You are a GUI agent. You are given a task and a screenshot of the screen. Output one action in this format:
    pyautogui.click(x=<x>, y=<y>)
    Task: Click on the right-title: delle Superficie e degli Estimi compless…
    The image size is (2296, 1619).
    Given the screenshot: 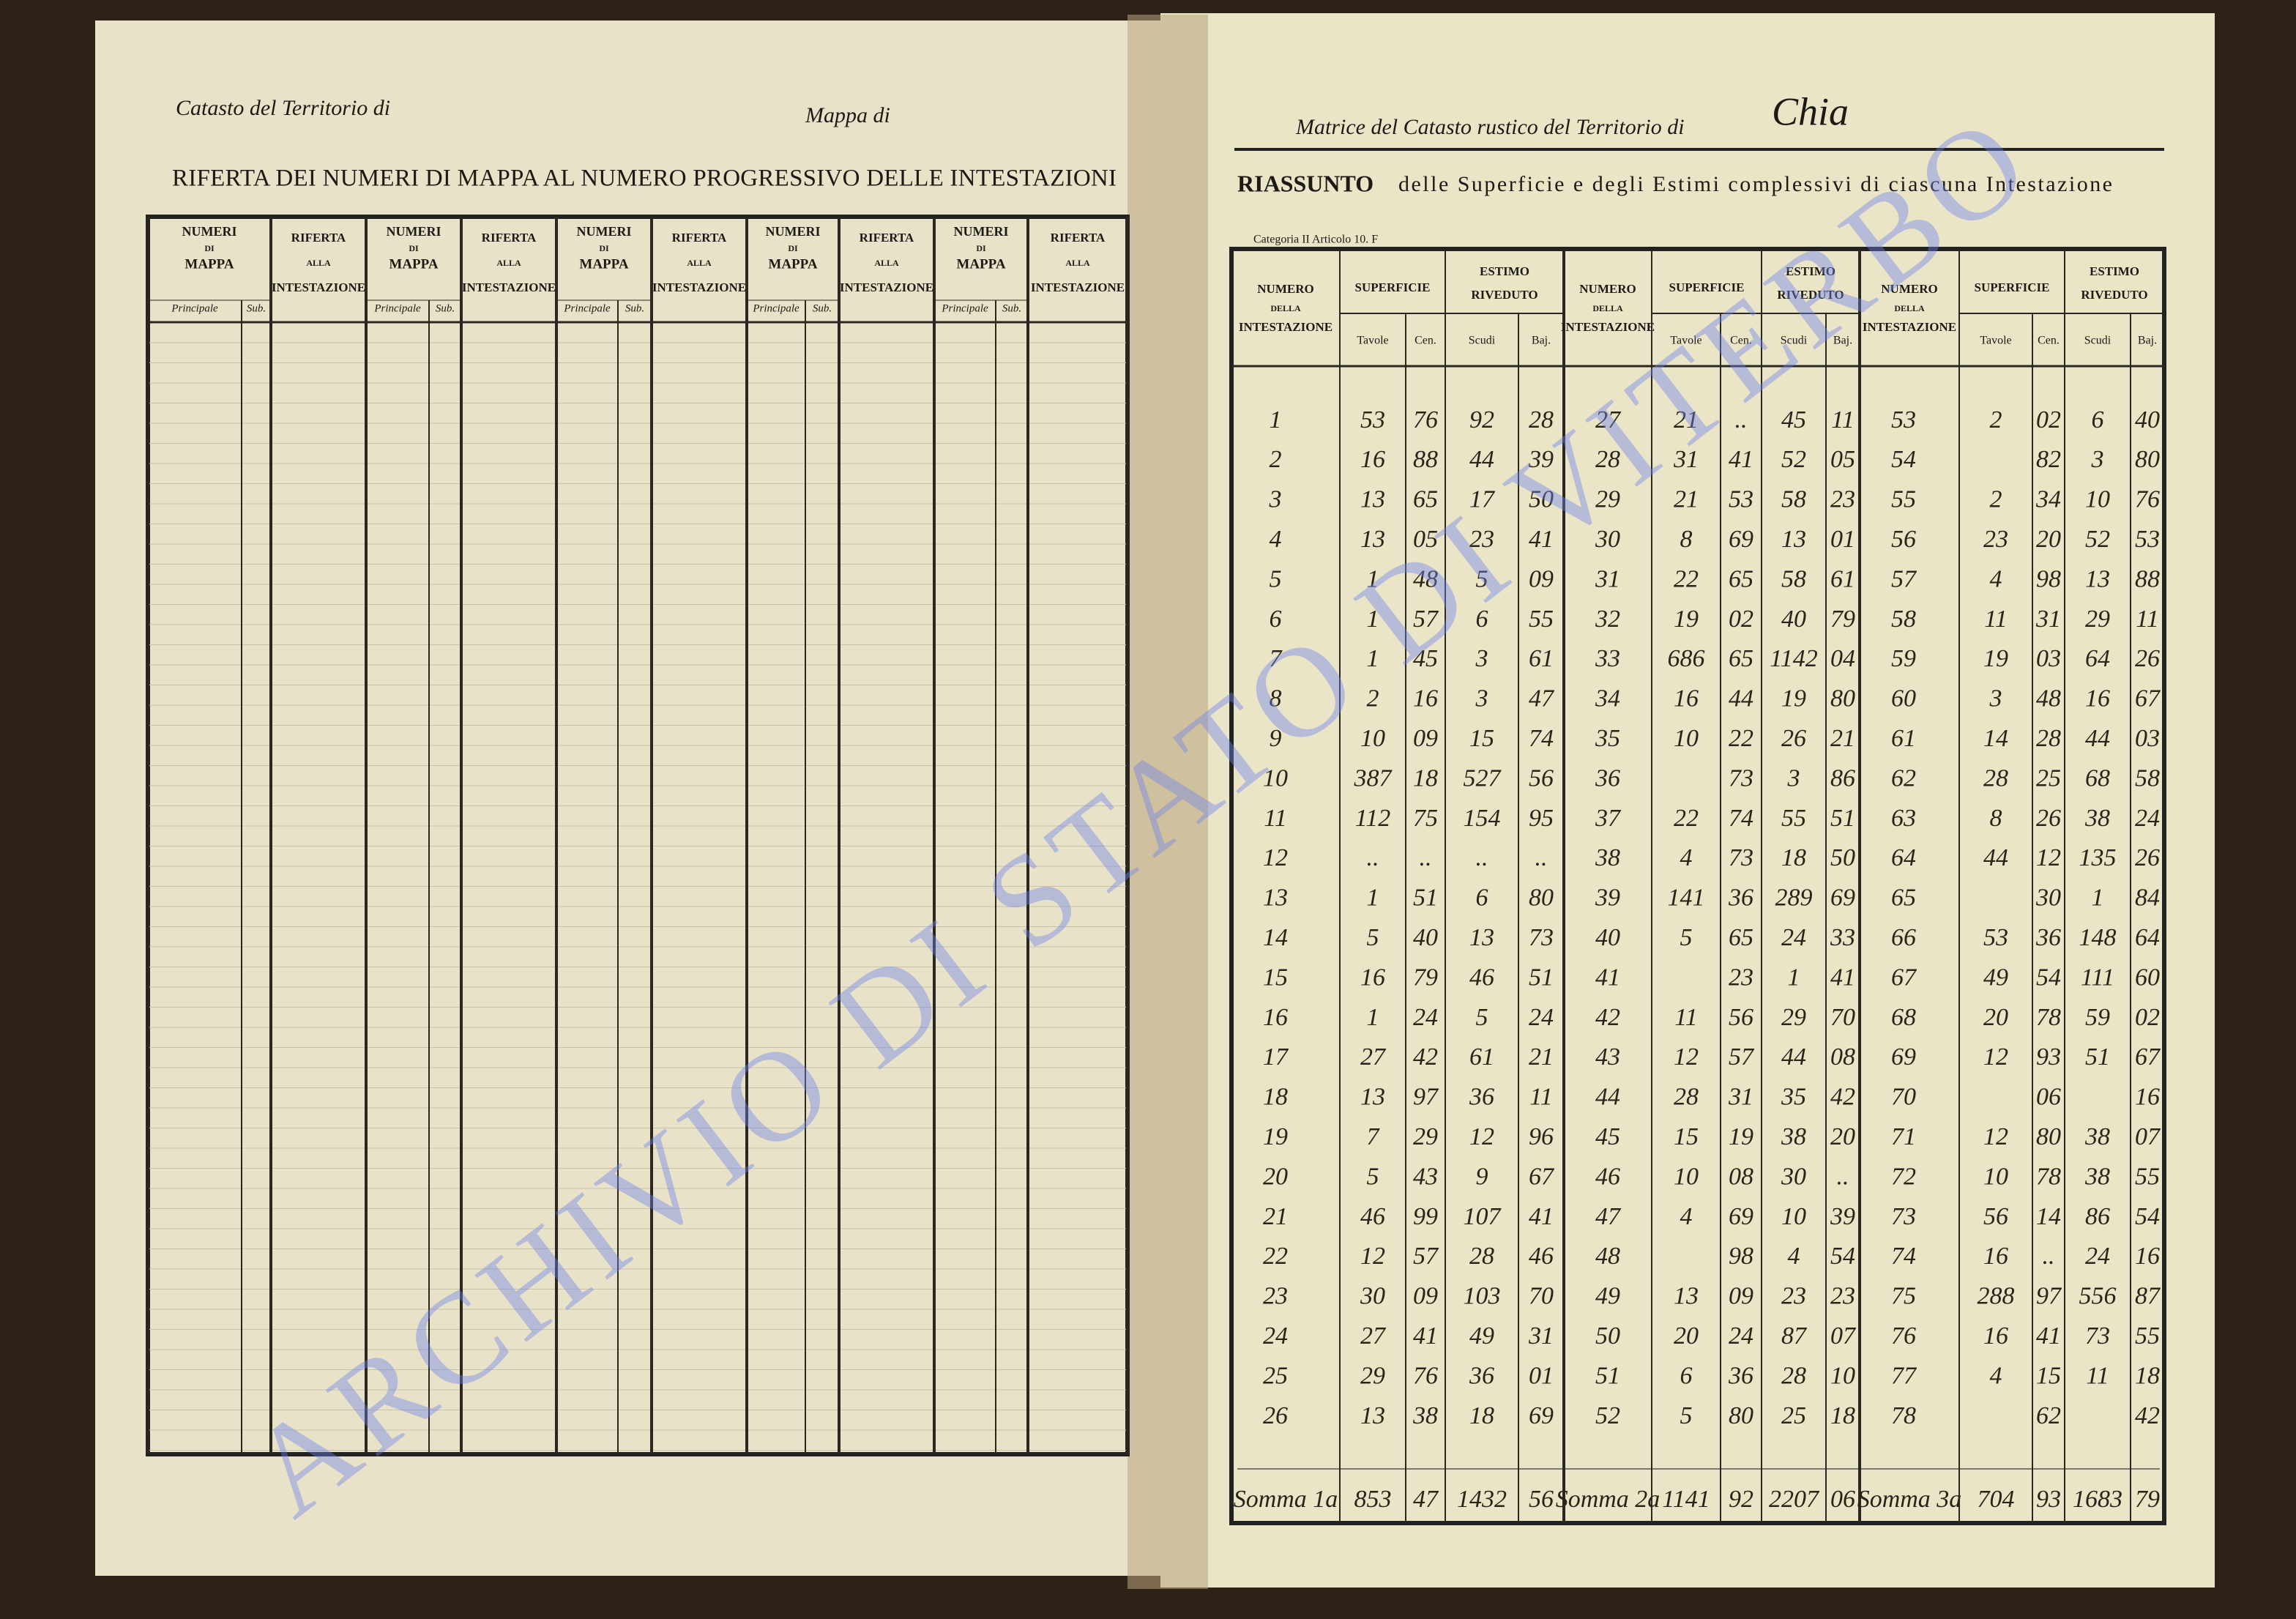 What is the action you would take?
    pyautogui.click(x=1755, y=184)
    